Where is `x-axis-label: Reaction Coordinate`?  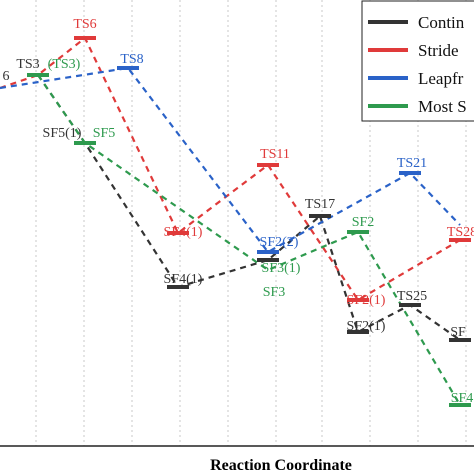
x-axis-label: Reaction Coordinate is located at coordinates (281, 465).